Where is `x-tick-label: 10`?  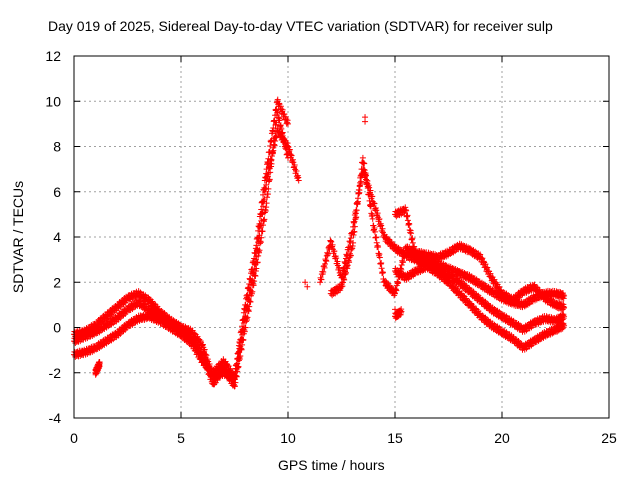
x-tick-label: 10 is located at coordinates (288, 438).